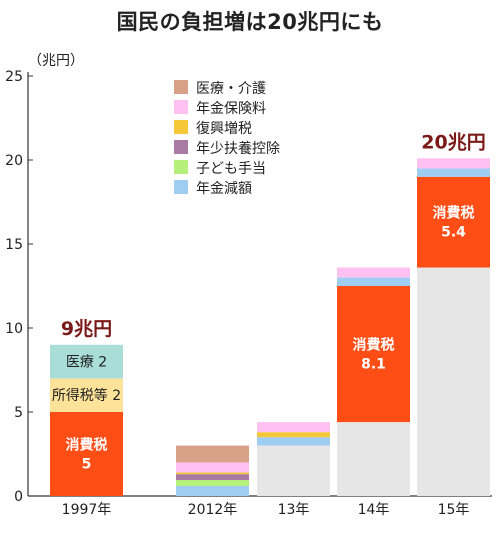 The image size is (500, 533). What do you see at coordinates (87, 510) in the screenshot?
I see `x-tick-label: 1997年` at bounding box center [87, 510].